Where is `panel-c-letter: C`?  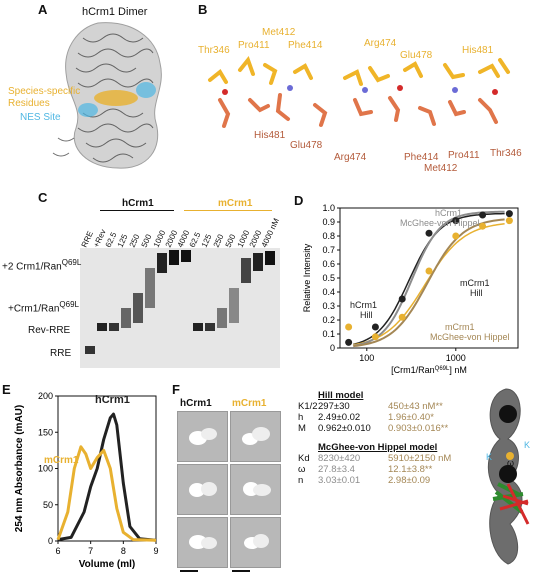 panel-c-letter: C is located at coordinates (43, 197).